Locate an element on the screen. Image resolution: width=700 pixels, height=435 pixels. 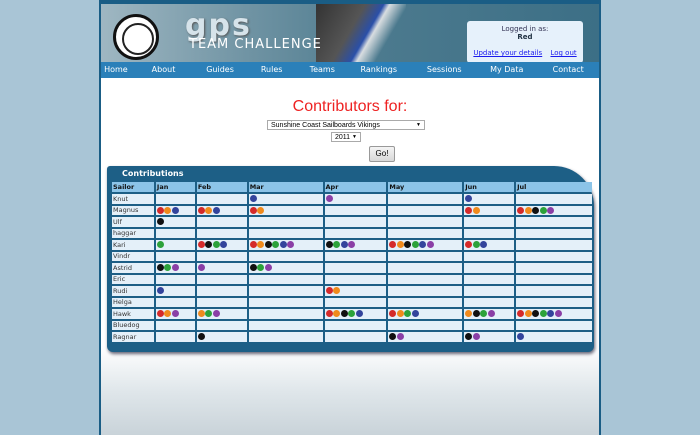
sailor-name: Ragnar is located at coordinates (133, 337).